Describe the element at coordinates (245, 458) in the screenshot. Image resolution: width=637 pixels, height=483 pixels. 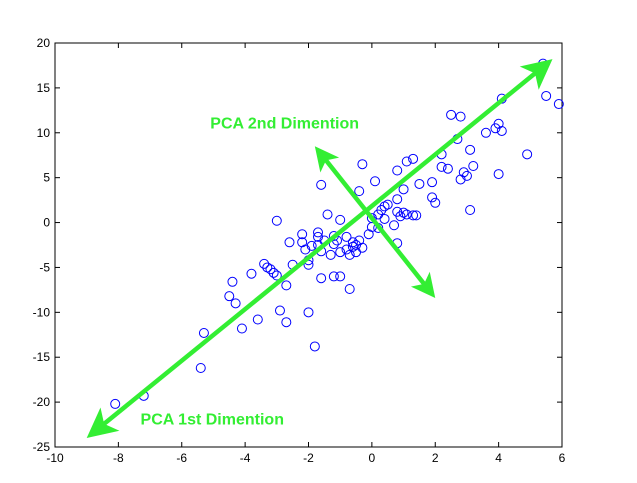
I see `x-tick-label: -4` at that location.